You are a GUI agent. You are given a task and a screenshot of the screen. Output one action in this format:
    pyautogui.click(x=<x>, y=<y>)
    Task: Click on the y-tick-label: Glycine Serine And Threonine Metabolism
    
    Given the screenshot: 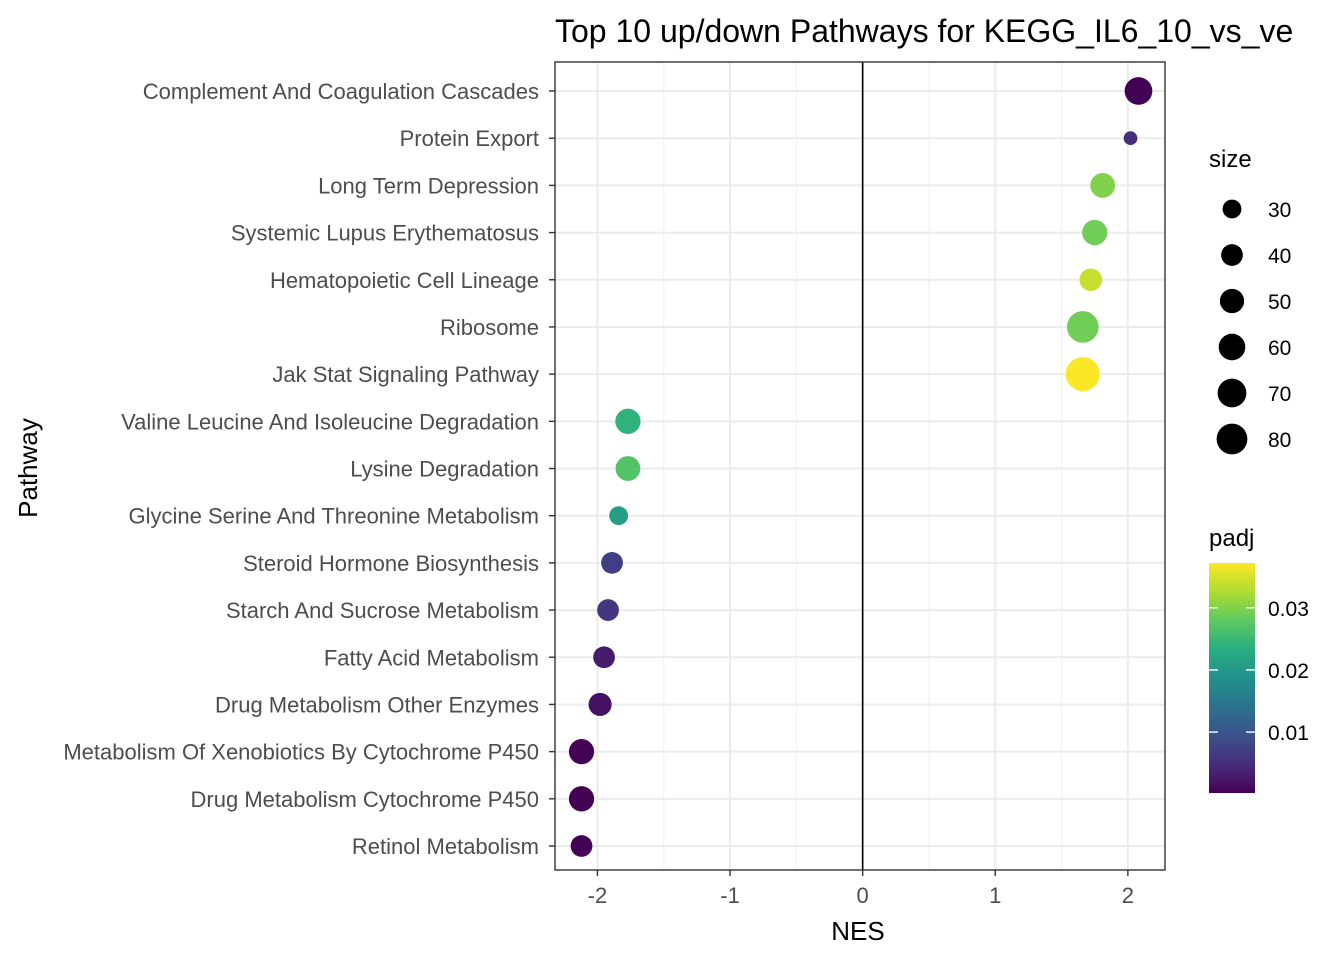 What is the action you would take?
    pyautogui.click(x=334, y=516)
    